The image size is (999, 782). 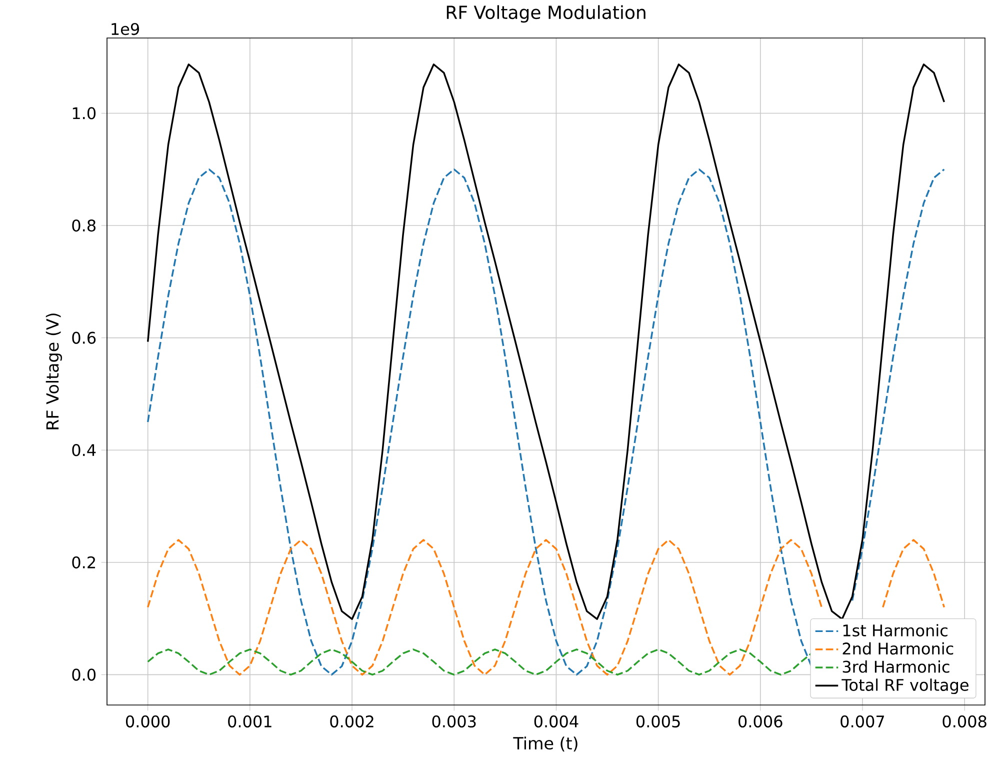 I want to click on x-axis-title: Time (t), so click(x=545, y=744).